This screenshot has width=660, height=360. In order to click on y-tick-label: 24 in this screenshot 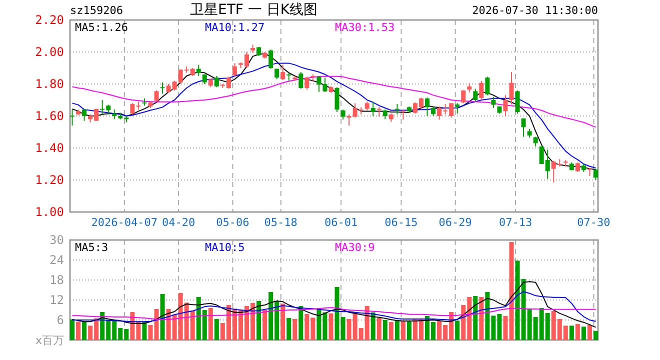, I will do `click(57, 260)`.